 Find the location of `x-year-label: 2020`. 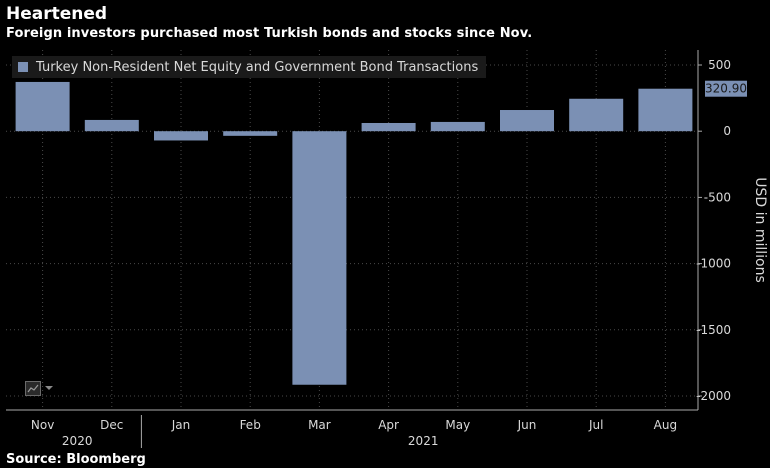

x-year-label: 2020 is located at coordinates (77, 441).